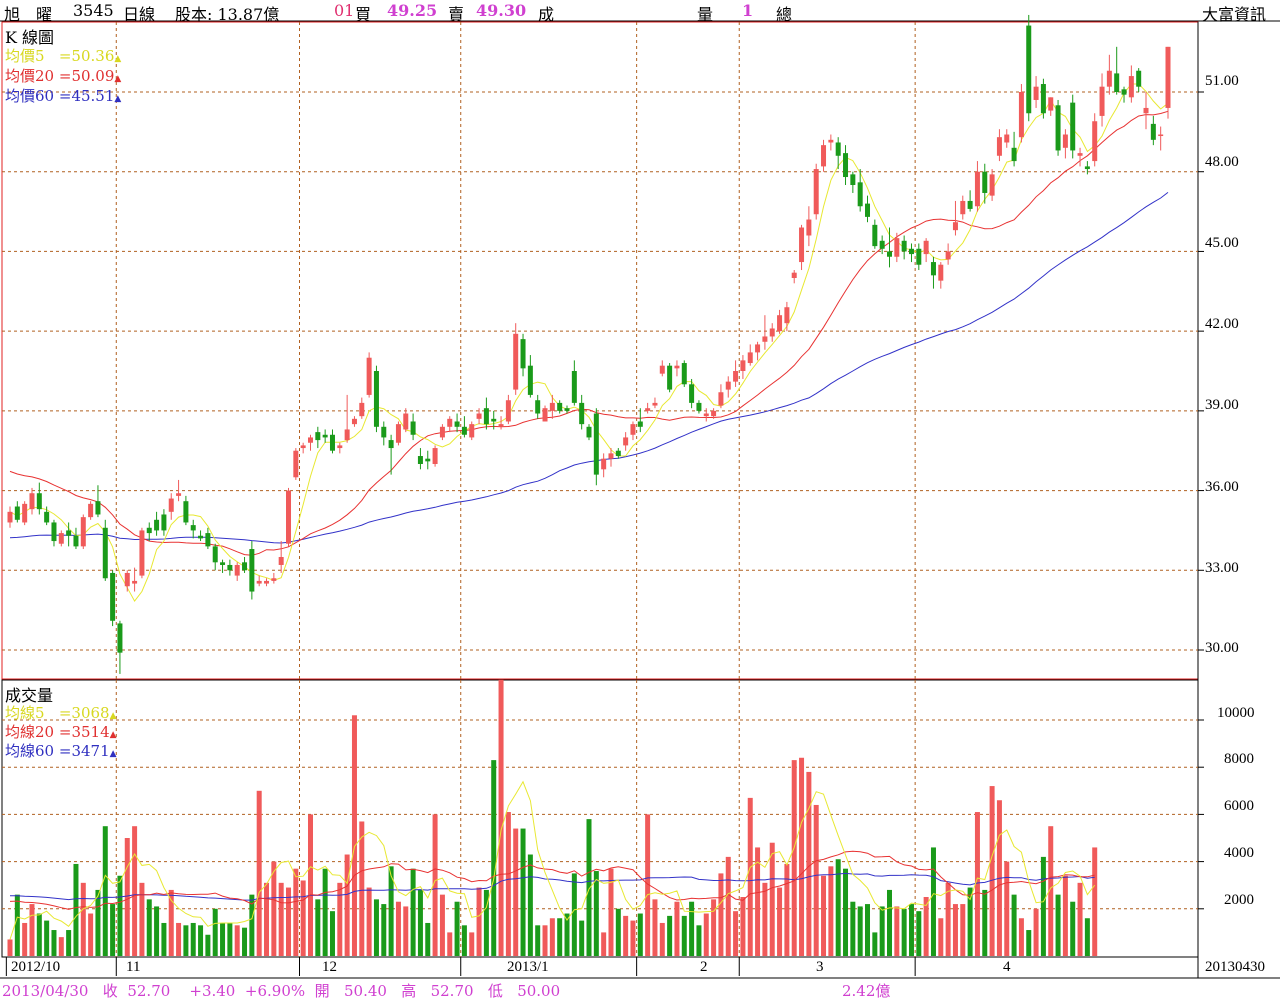 This screenshot has height=1001, width=1280. I want to click on volume-tick-label: 6000, so click(1239, 806).